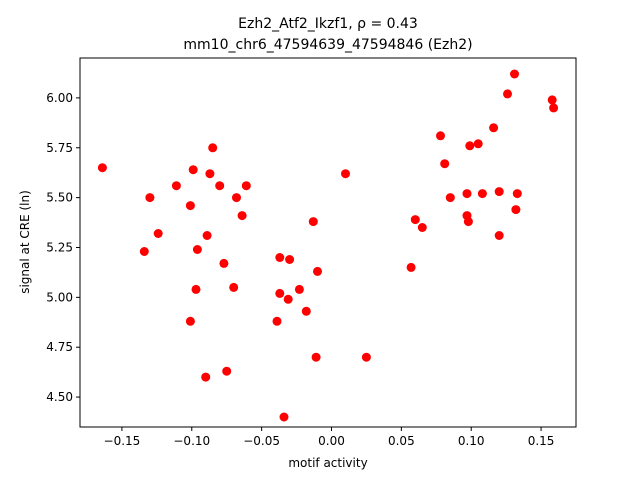 This screenshot has height=480, width=640. I want to click on x-tick-label: 0.15, so click(541, 441).